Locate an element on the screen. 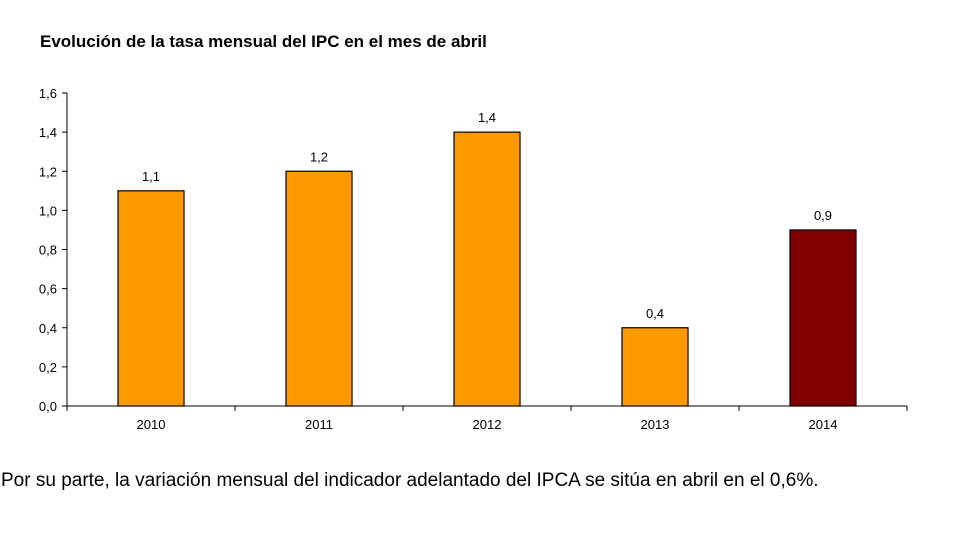 Image resolution: width=956 pixels, height=558 pixels. y-tick-label: 0,6 is located at coordinates (48, 289).